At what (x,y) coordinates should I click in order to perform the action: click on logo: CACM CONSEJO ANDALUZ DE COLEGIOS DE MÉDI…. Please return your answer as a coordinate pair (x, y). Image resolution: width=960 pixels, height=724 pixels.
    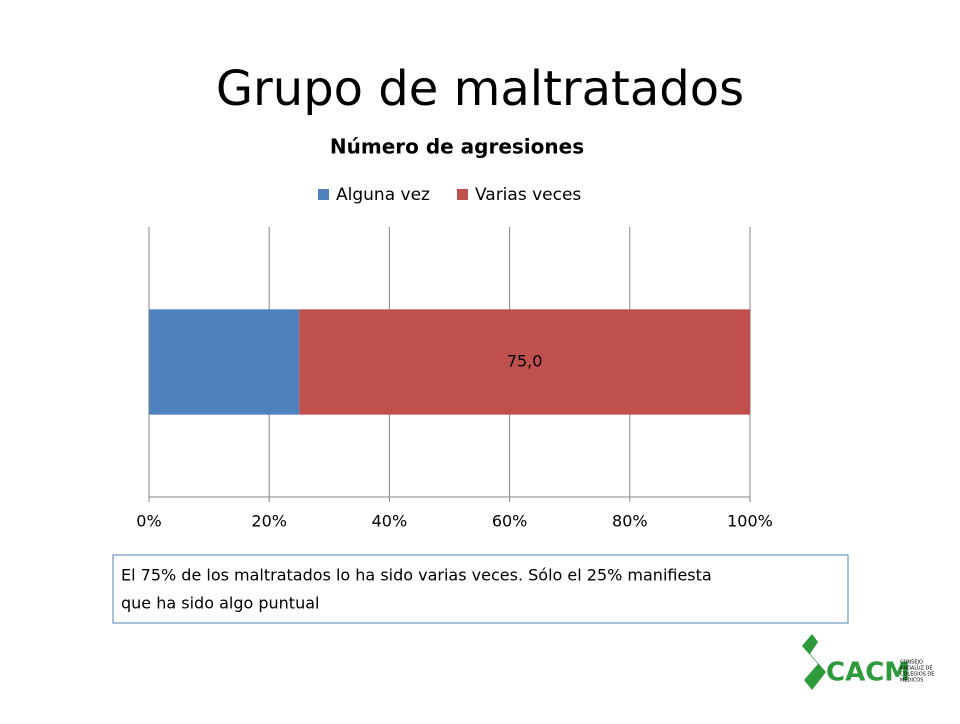
    Looking at the image, I should click on (868, 662).